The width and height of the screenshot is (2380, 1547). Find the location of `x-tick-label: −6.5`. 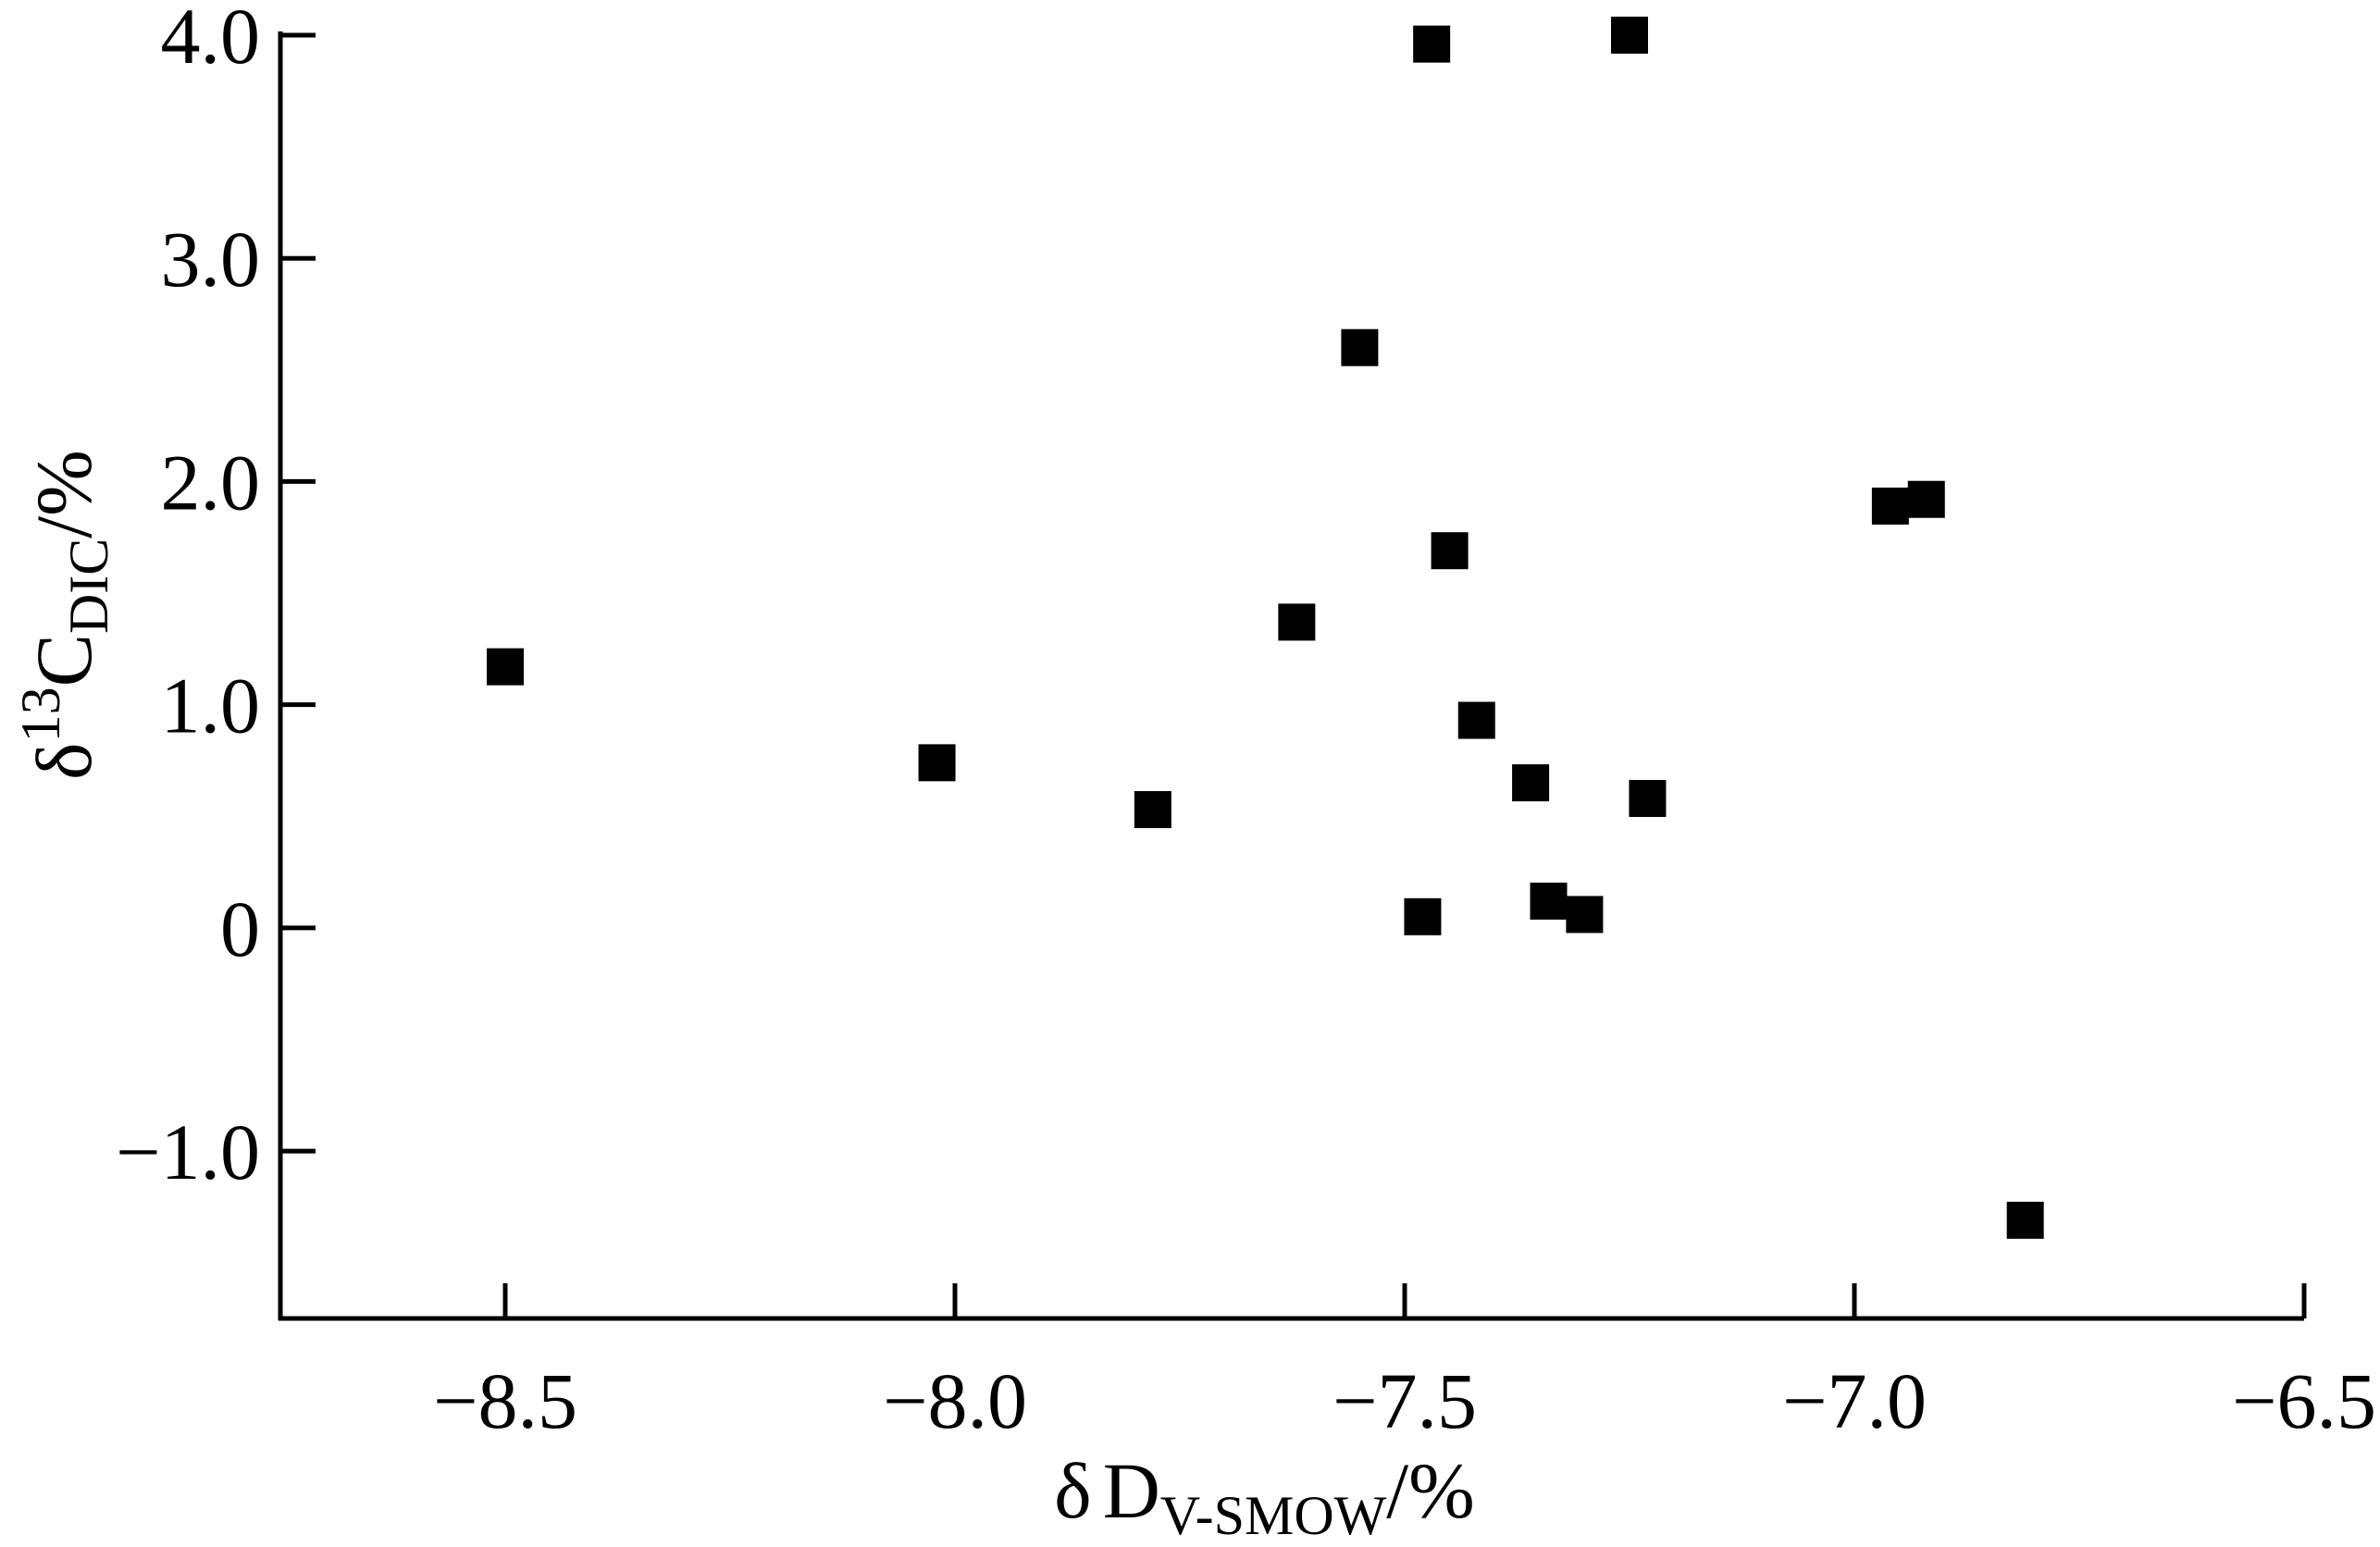

x-tick-label: −6.5 is located at coordinates (2304, 1400).